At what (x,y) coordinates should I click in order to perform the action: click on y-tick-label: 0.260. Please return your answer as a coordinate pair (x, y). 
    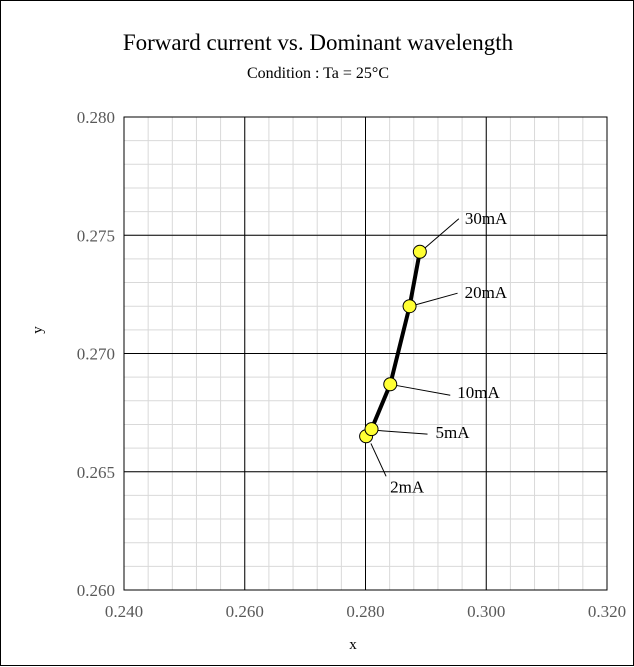
    Looking at the image, I should click on (96, 590).